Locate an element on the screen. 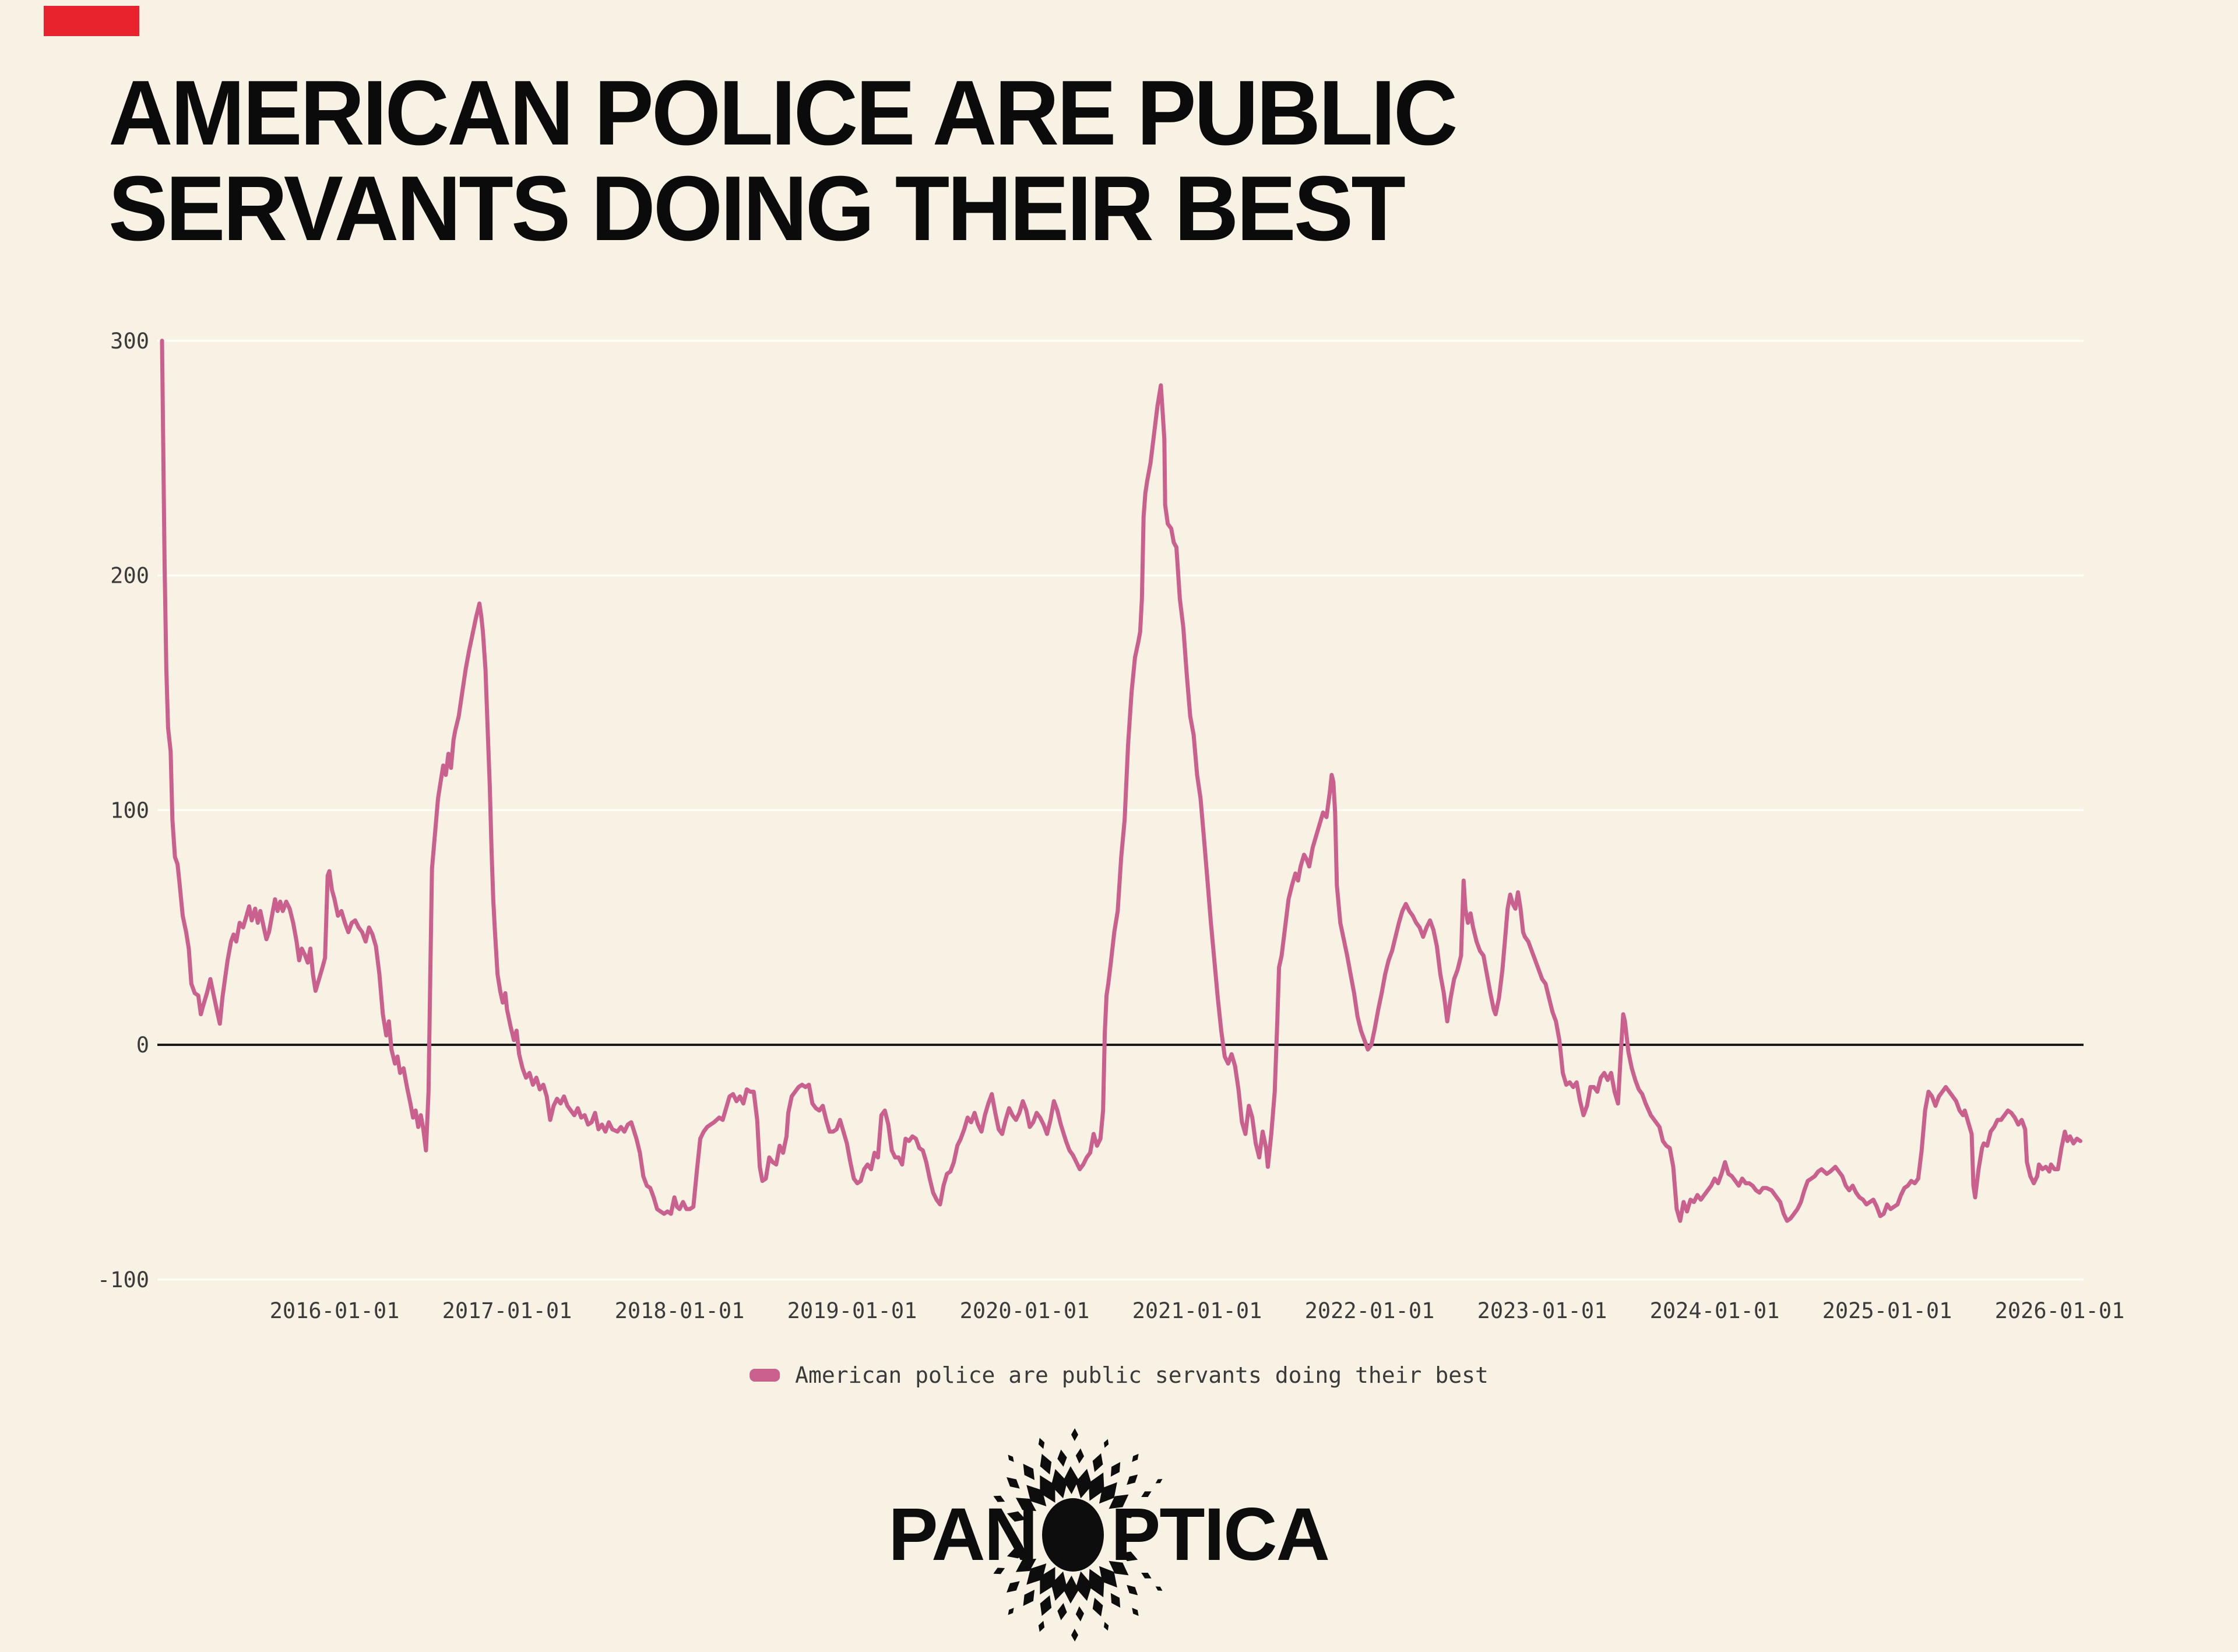 The width and height of the screenshot is (2238, 1652). svg-text: 0 is located at coordinates (142, 1045).